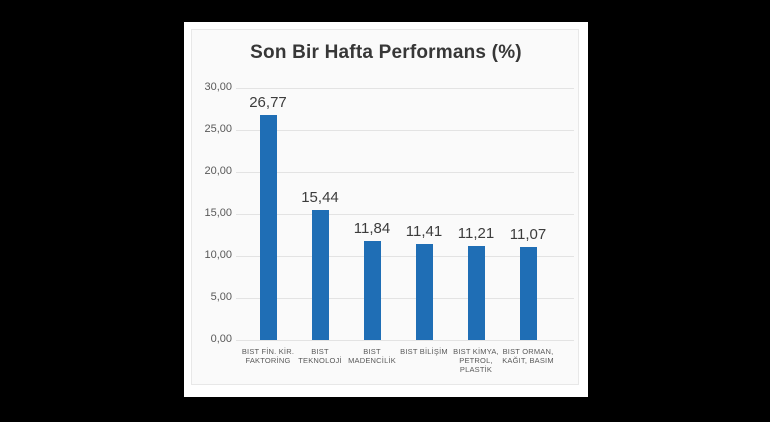  I want to click on bar-value-label: 11,84, so click(372, 228).